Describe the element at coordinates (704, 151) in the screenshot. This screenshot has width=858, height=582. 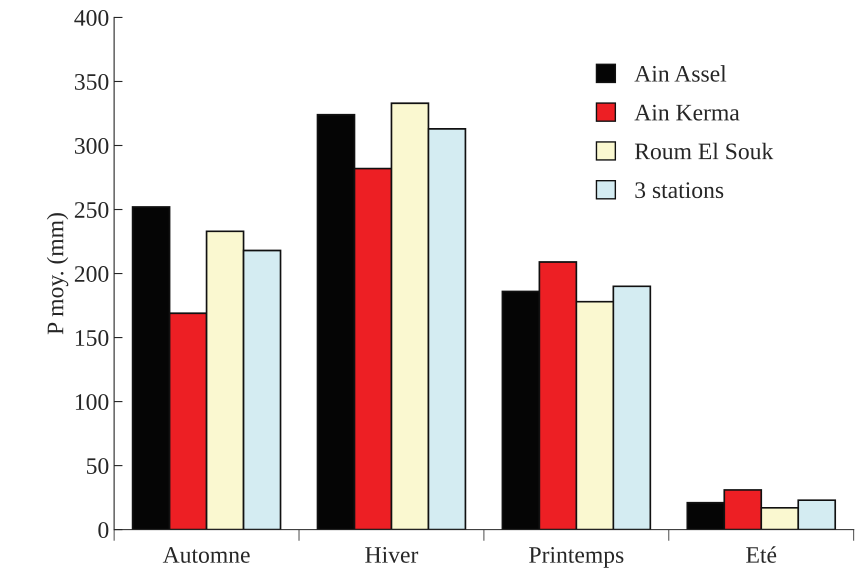
I see `legend-label: Roum El Souk` at that location.